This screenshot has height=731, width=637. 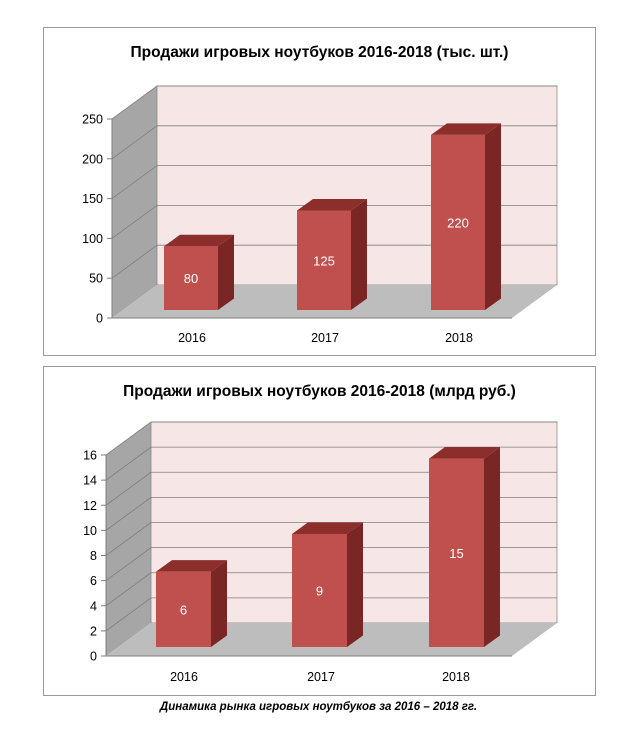 I want to click on side-wall, so click(x=134, y=202).